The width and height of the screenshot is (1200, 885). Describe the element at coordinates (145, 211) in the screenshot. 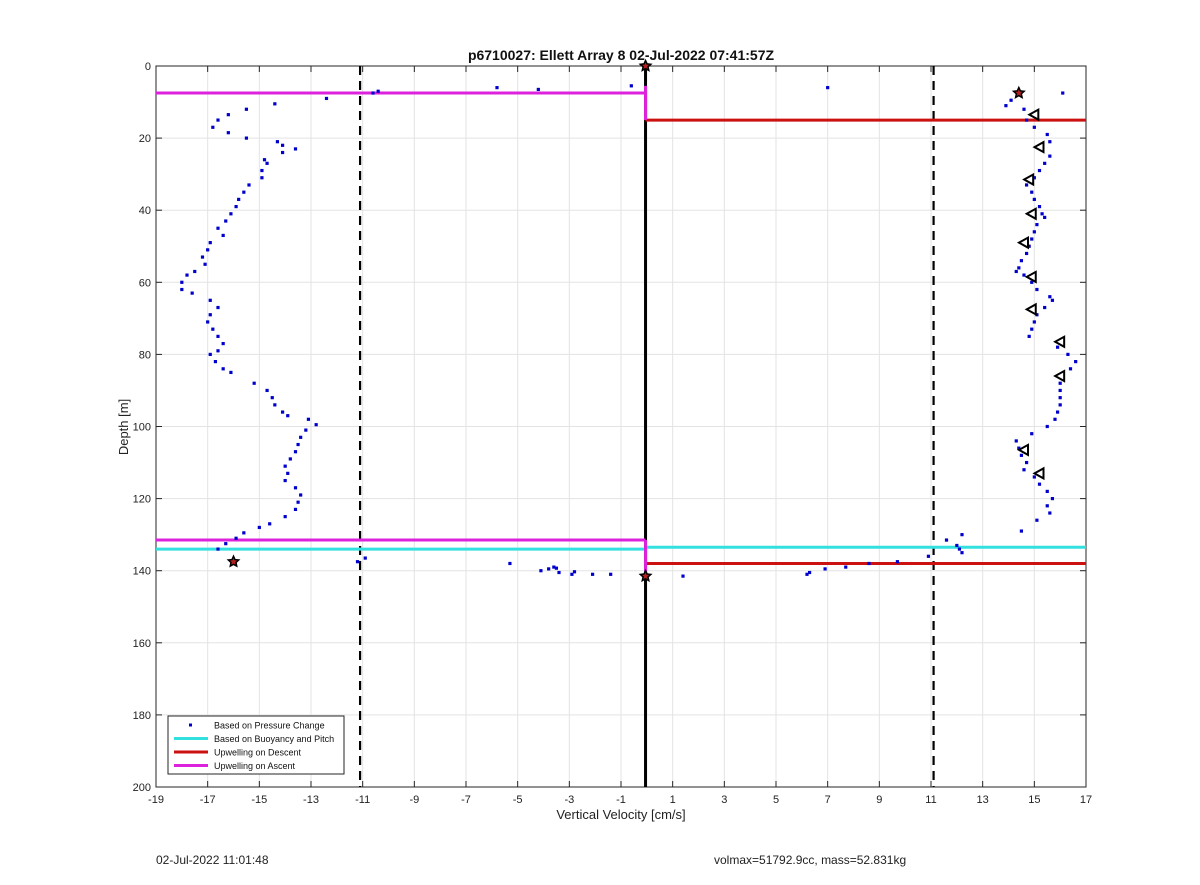

I see `y-tick-label: 40` at that location.